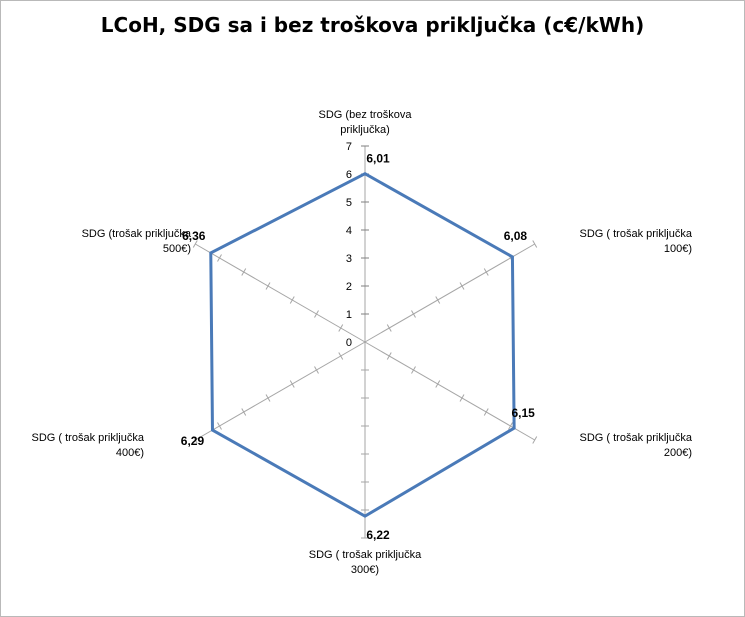 This screenshot has height=617, width=745. What do you see at coordinates (349, 315) in the screenshot?
I see `radar-tick-label: 1` at bounding box center [349, 315].